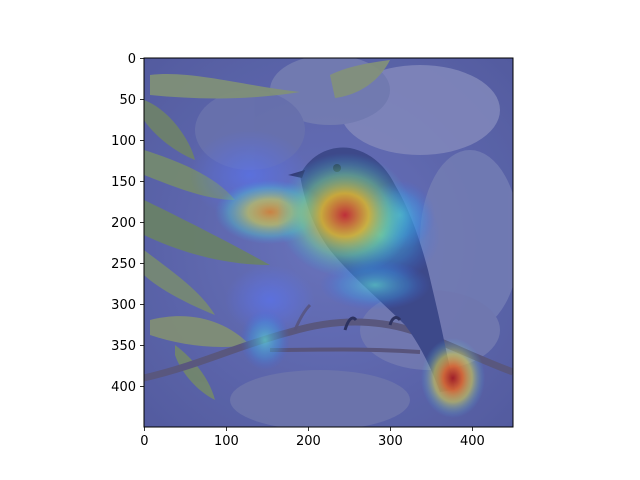  Describe the element at coordinates (123, 387) in the screenshot. I see `y-tick-label: 400` at that location.